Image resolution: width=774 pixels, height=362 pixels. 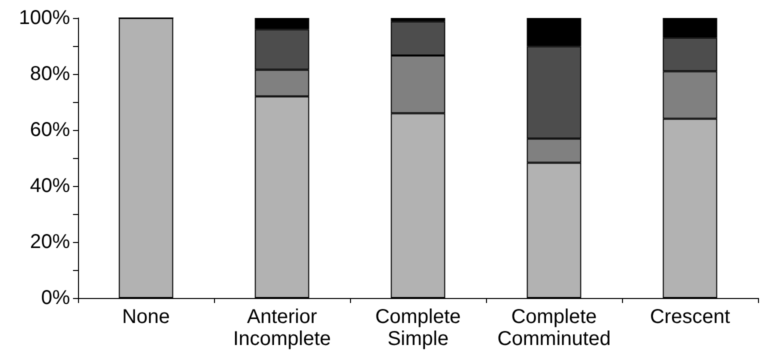 What do you see at coordinates (55, 298) in the screenshot?
I see `y-tick-label: 0%` at bounding box center [55, 298].